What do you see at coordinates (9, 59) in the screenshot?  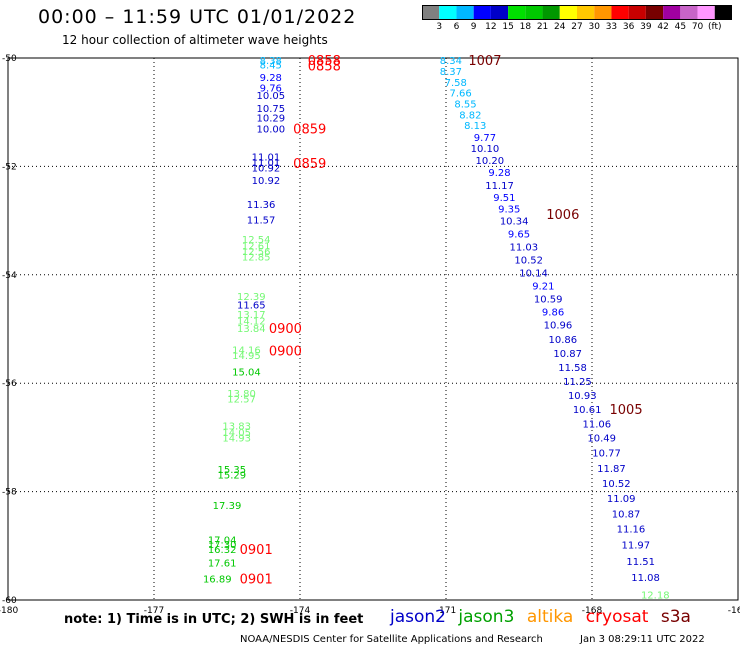 I see `y-tick-label: -50` at bounding box center [9, 59].